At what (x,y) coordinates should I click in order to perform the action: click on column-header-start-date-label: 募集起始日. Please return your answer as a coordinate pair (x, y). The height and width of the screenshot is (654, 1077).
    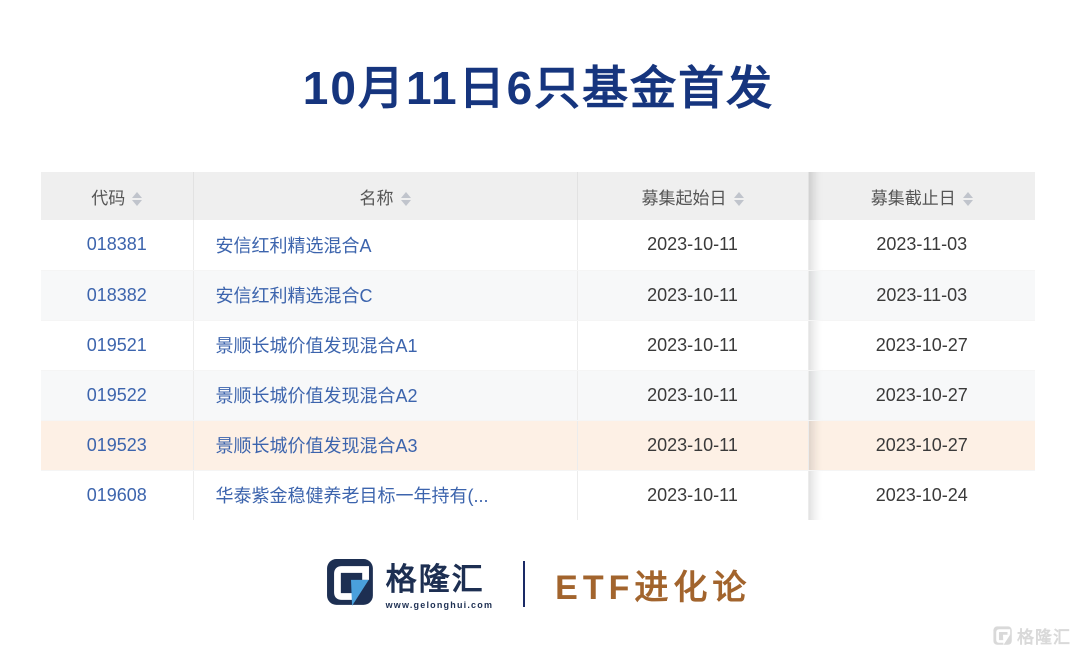
    Looking at the image, I should click on (684, 198).